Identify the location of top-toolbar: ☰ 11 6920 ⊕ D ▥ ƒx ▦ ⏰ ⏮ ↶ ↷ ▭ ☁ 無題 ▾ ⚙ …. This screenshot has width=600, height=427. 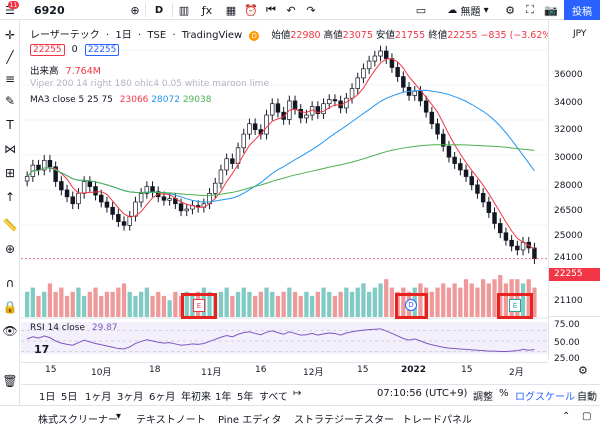
(300, 10).